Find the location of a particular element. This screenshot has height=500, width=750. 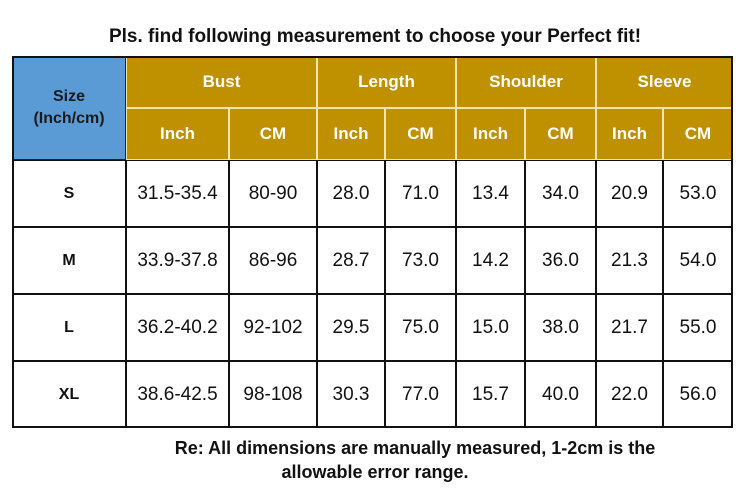

size-header: Size (Inch/cm) is located at coordinates (69, 108).